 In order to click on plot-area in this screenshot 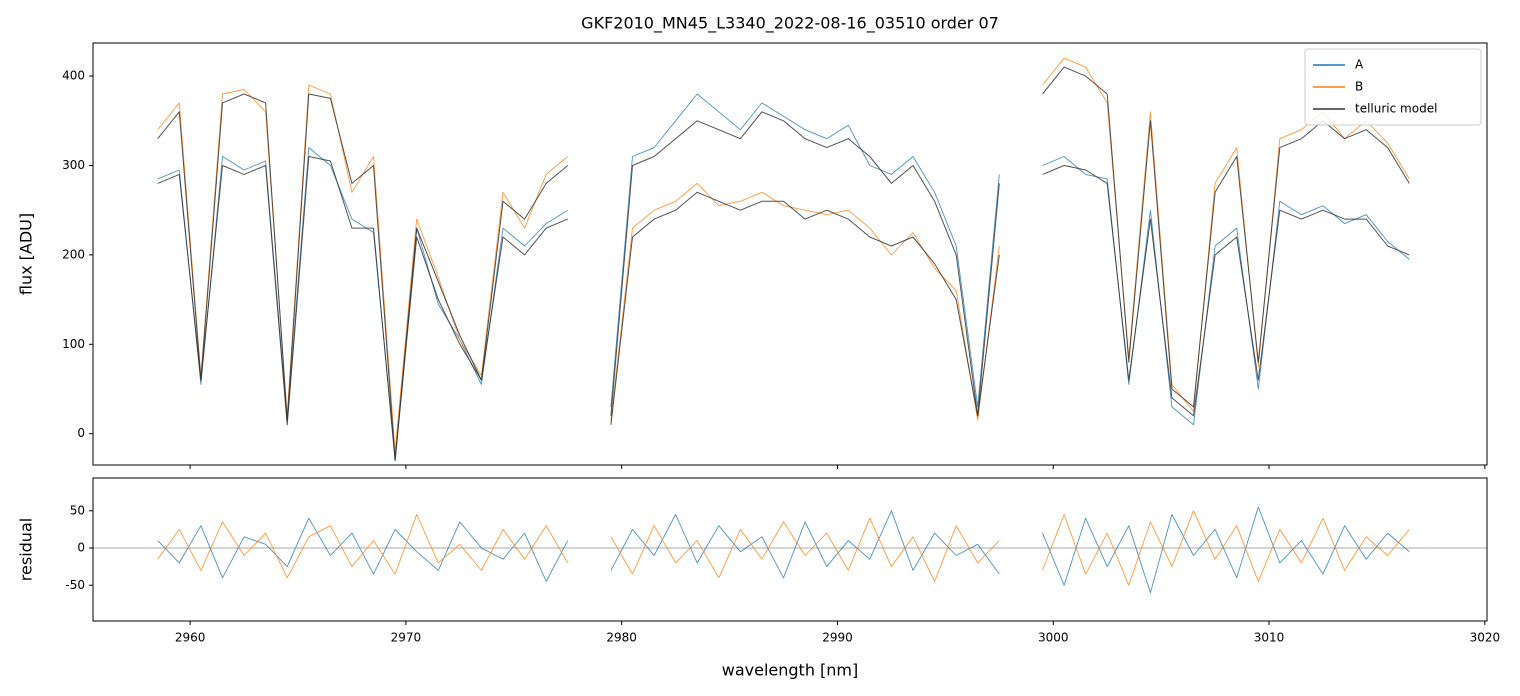, I will do `click(790, 550)`.